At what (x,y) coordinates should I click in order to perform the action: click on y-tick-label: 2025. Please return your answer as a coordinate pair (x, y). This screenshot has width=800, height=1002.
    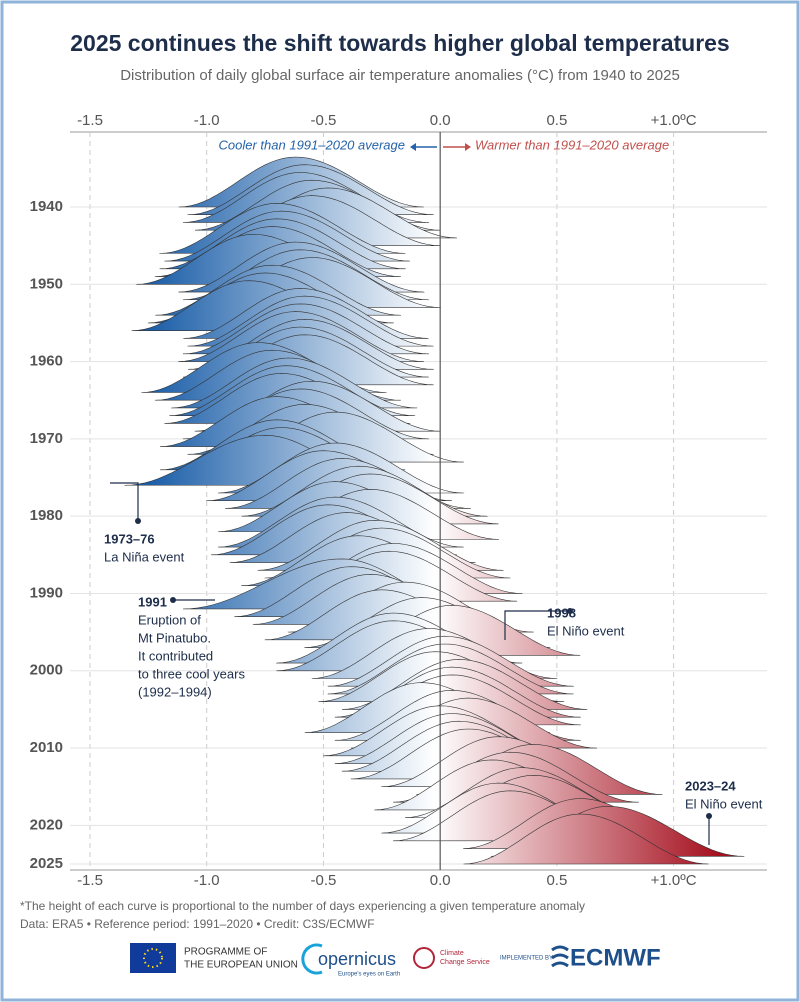
    Looking at the image, I should click on (46, 863).